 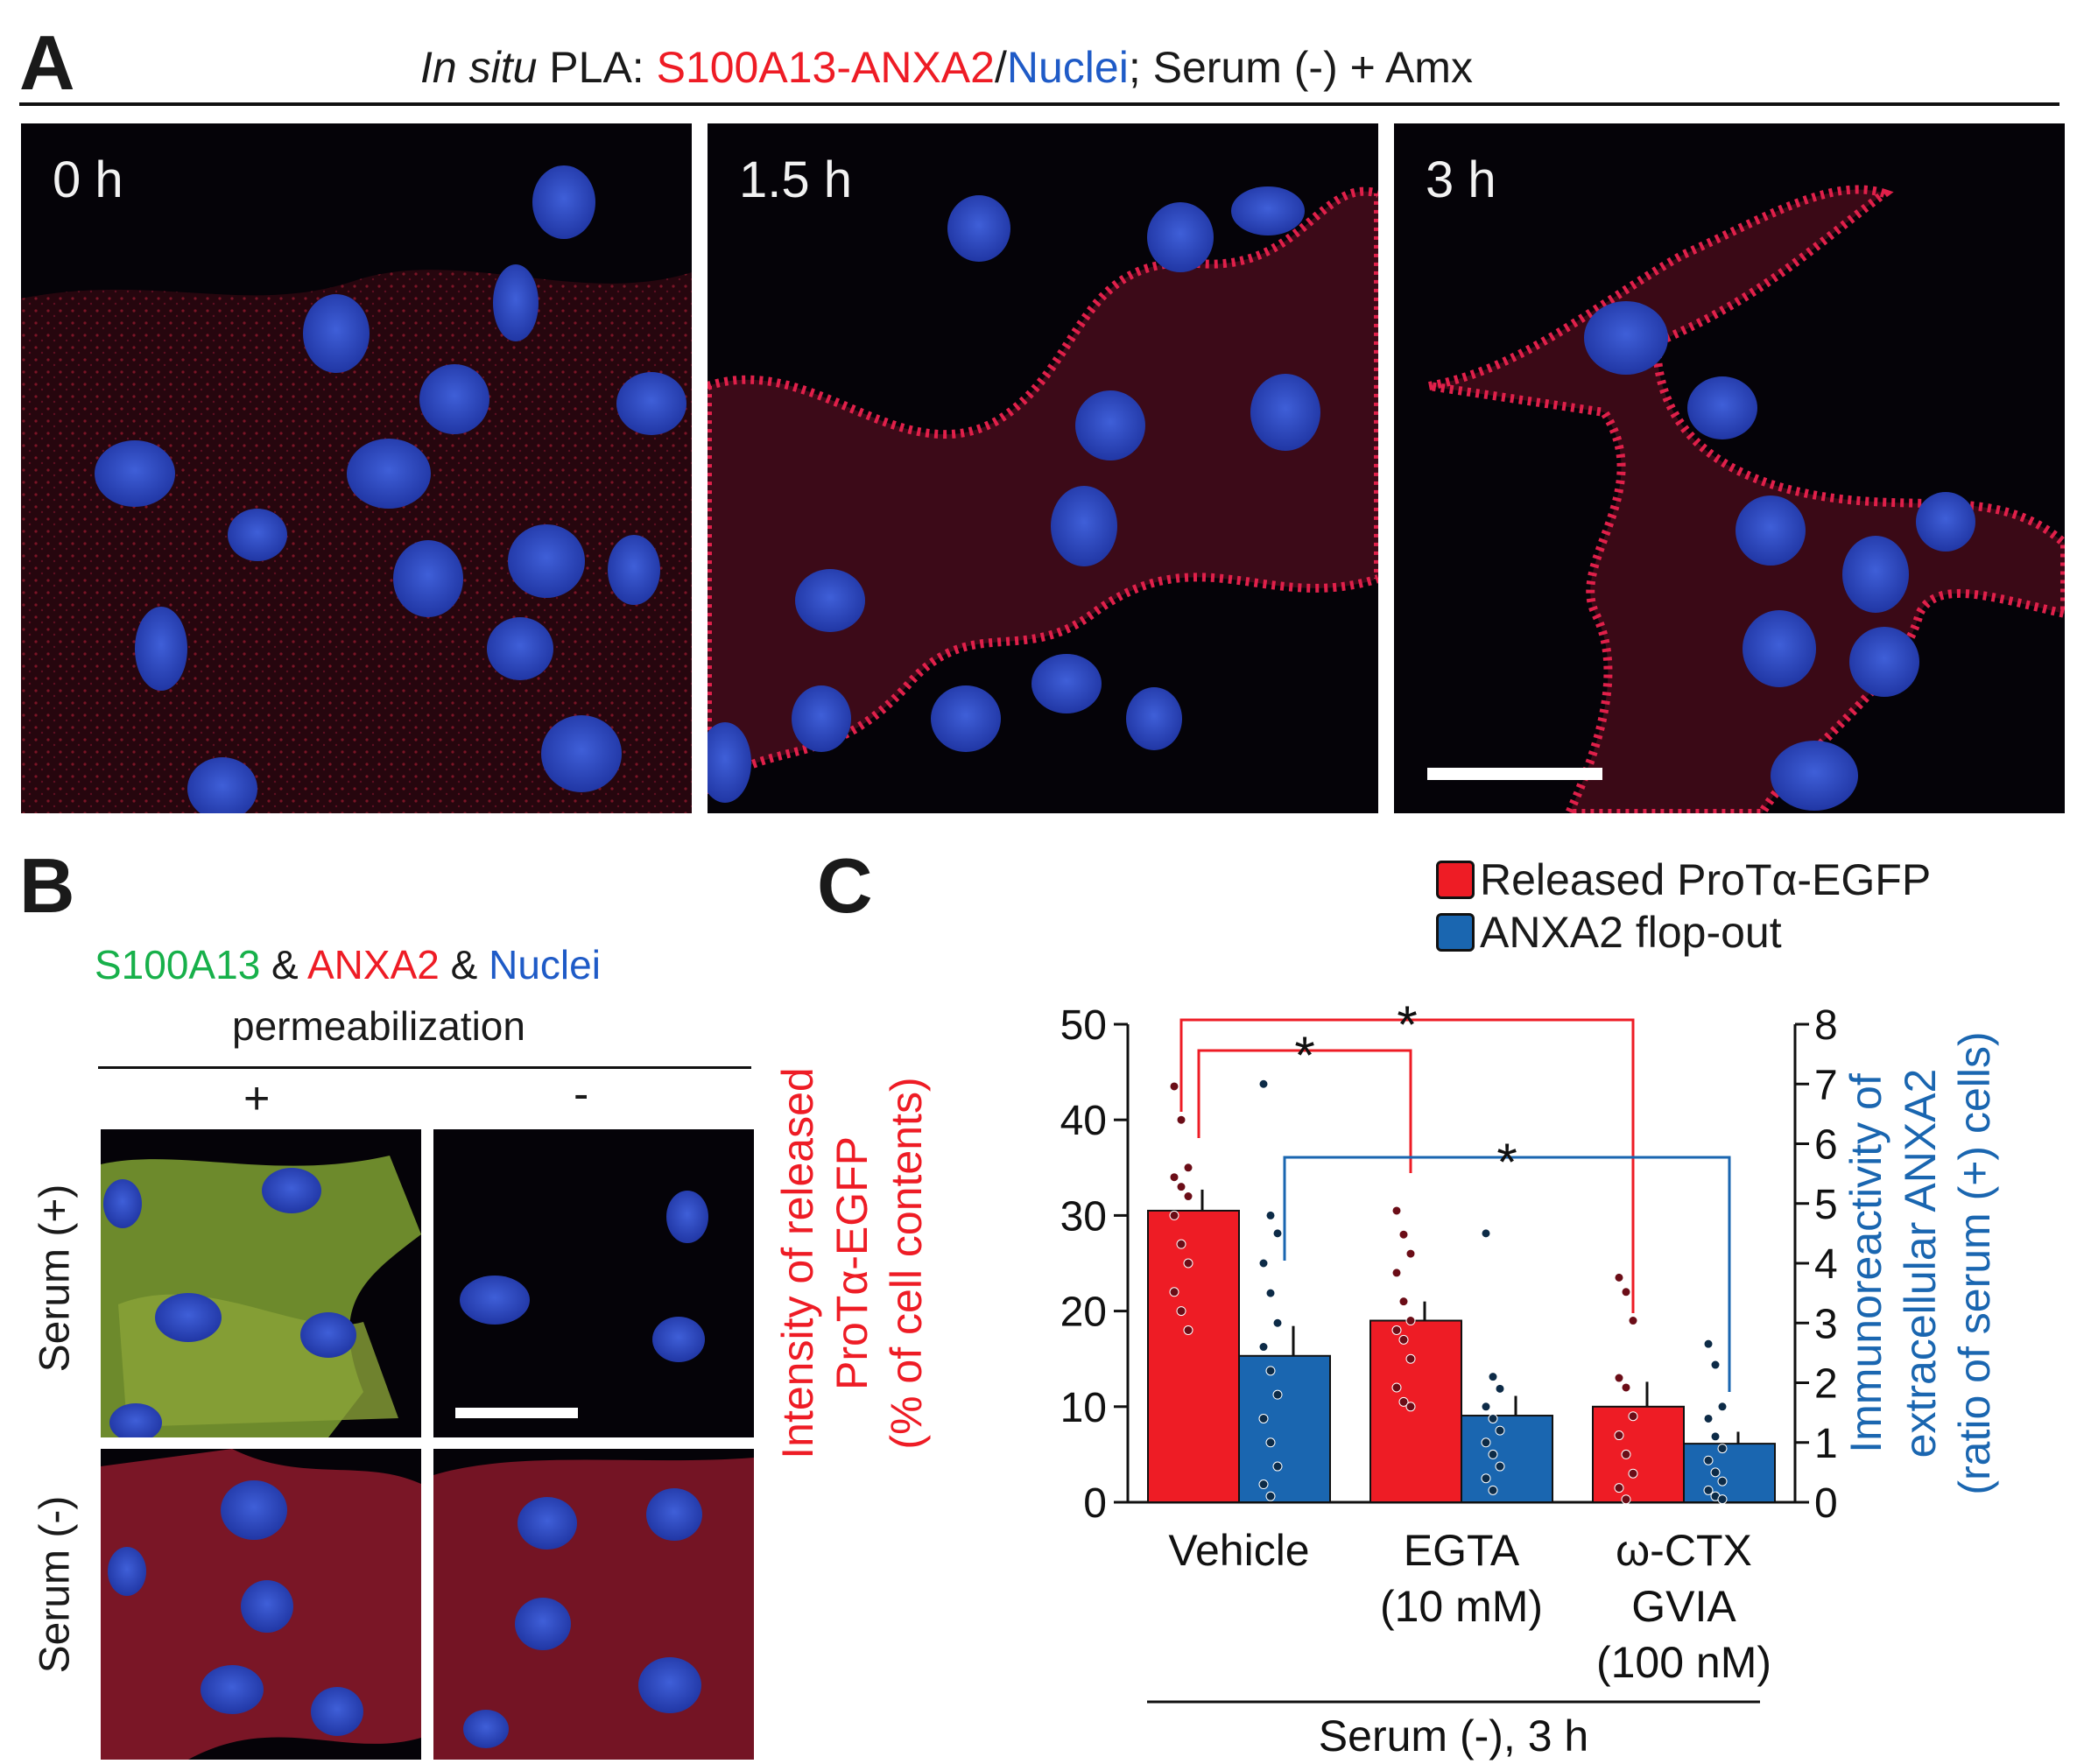 I want to click on column-label-plus: +, so click(x=257, y=1099).